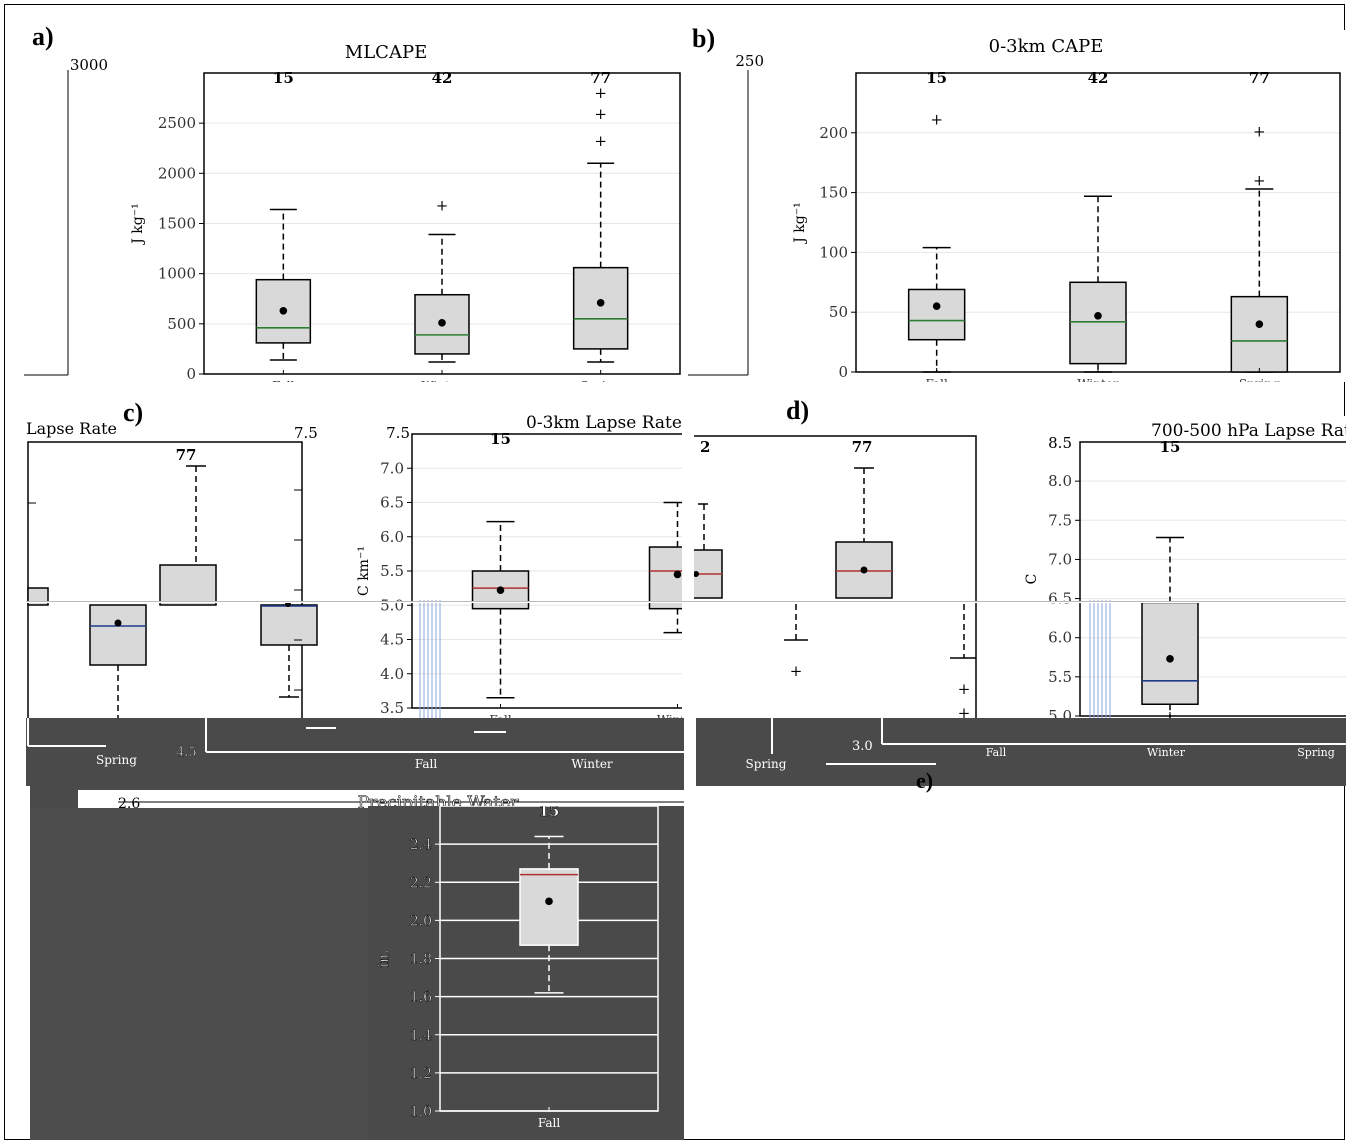  I want to click on y-tick-label: 2000, so click(177, 173).